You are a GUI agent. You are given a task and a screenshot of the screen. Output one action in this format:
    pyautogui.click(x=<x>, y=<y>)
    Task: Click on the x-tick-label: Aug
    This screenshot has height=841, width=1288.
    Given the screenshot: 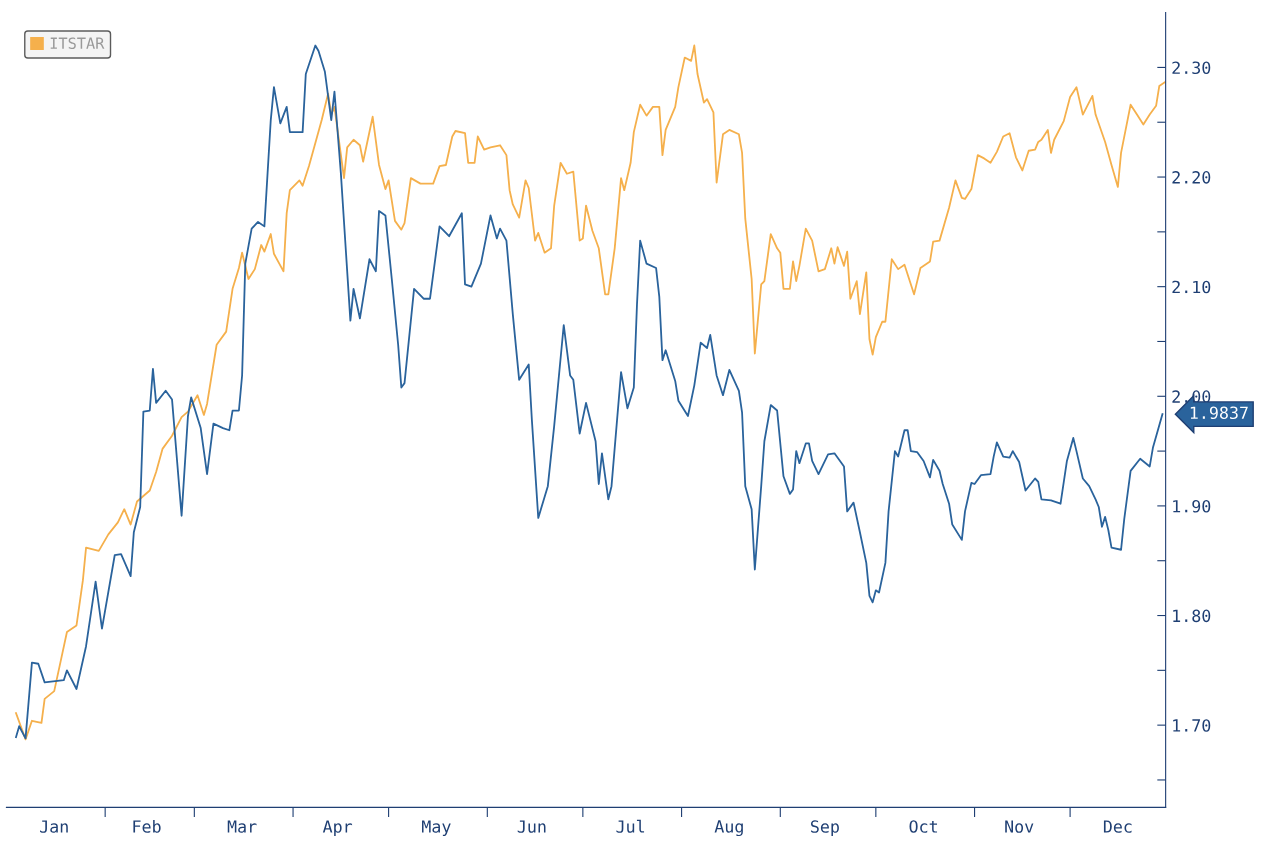 What is the action you would take?
    pyautogui.click(x=728, y=828)
    